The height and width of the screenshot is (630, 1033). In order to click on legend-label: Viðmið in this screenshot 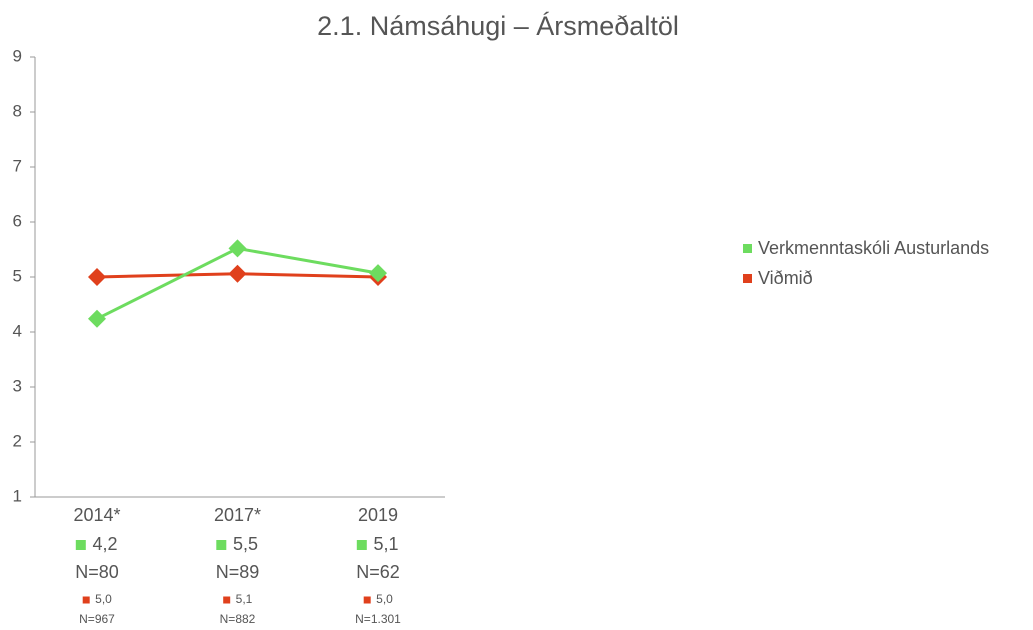, I will do `click(785, 278)`.